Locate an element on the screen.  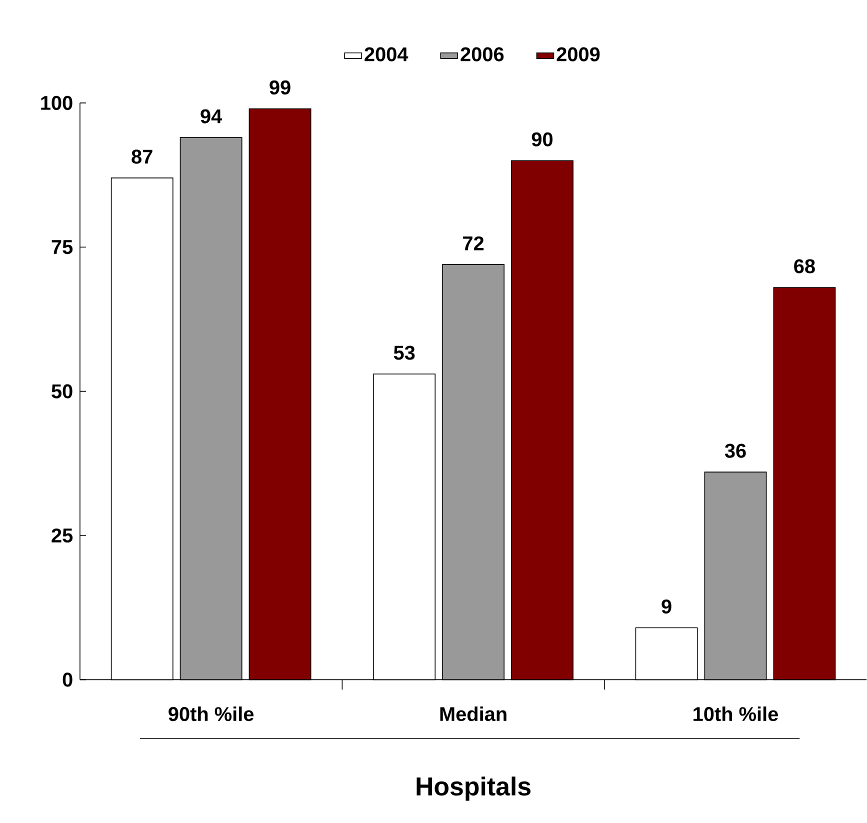
data-label: 72 is located at coordinates (473, 243).